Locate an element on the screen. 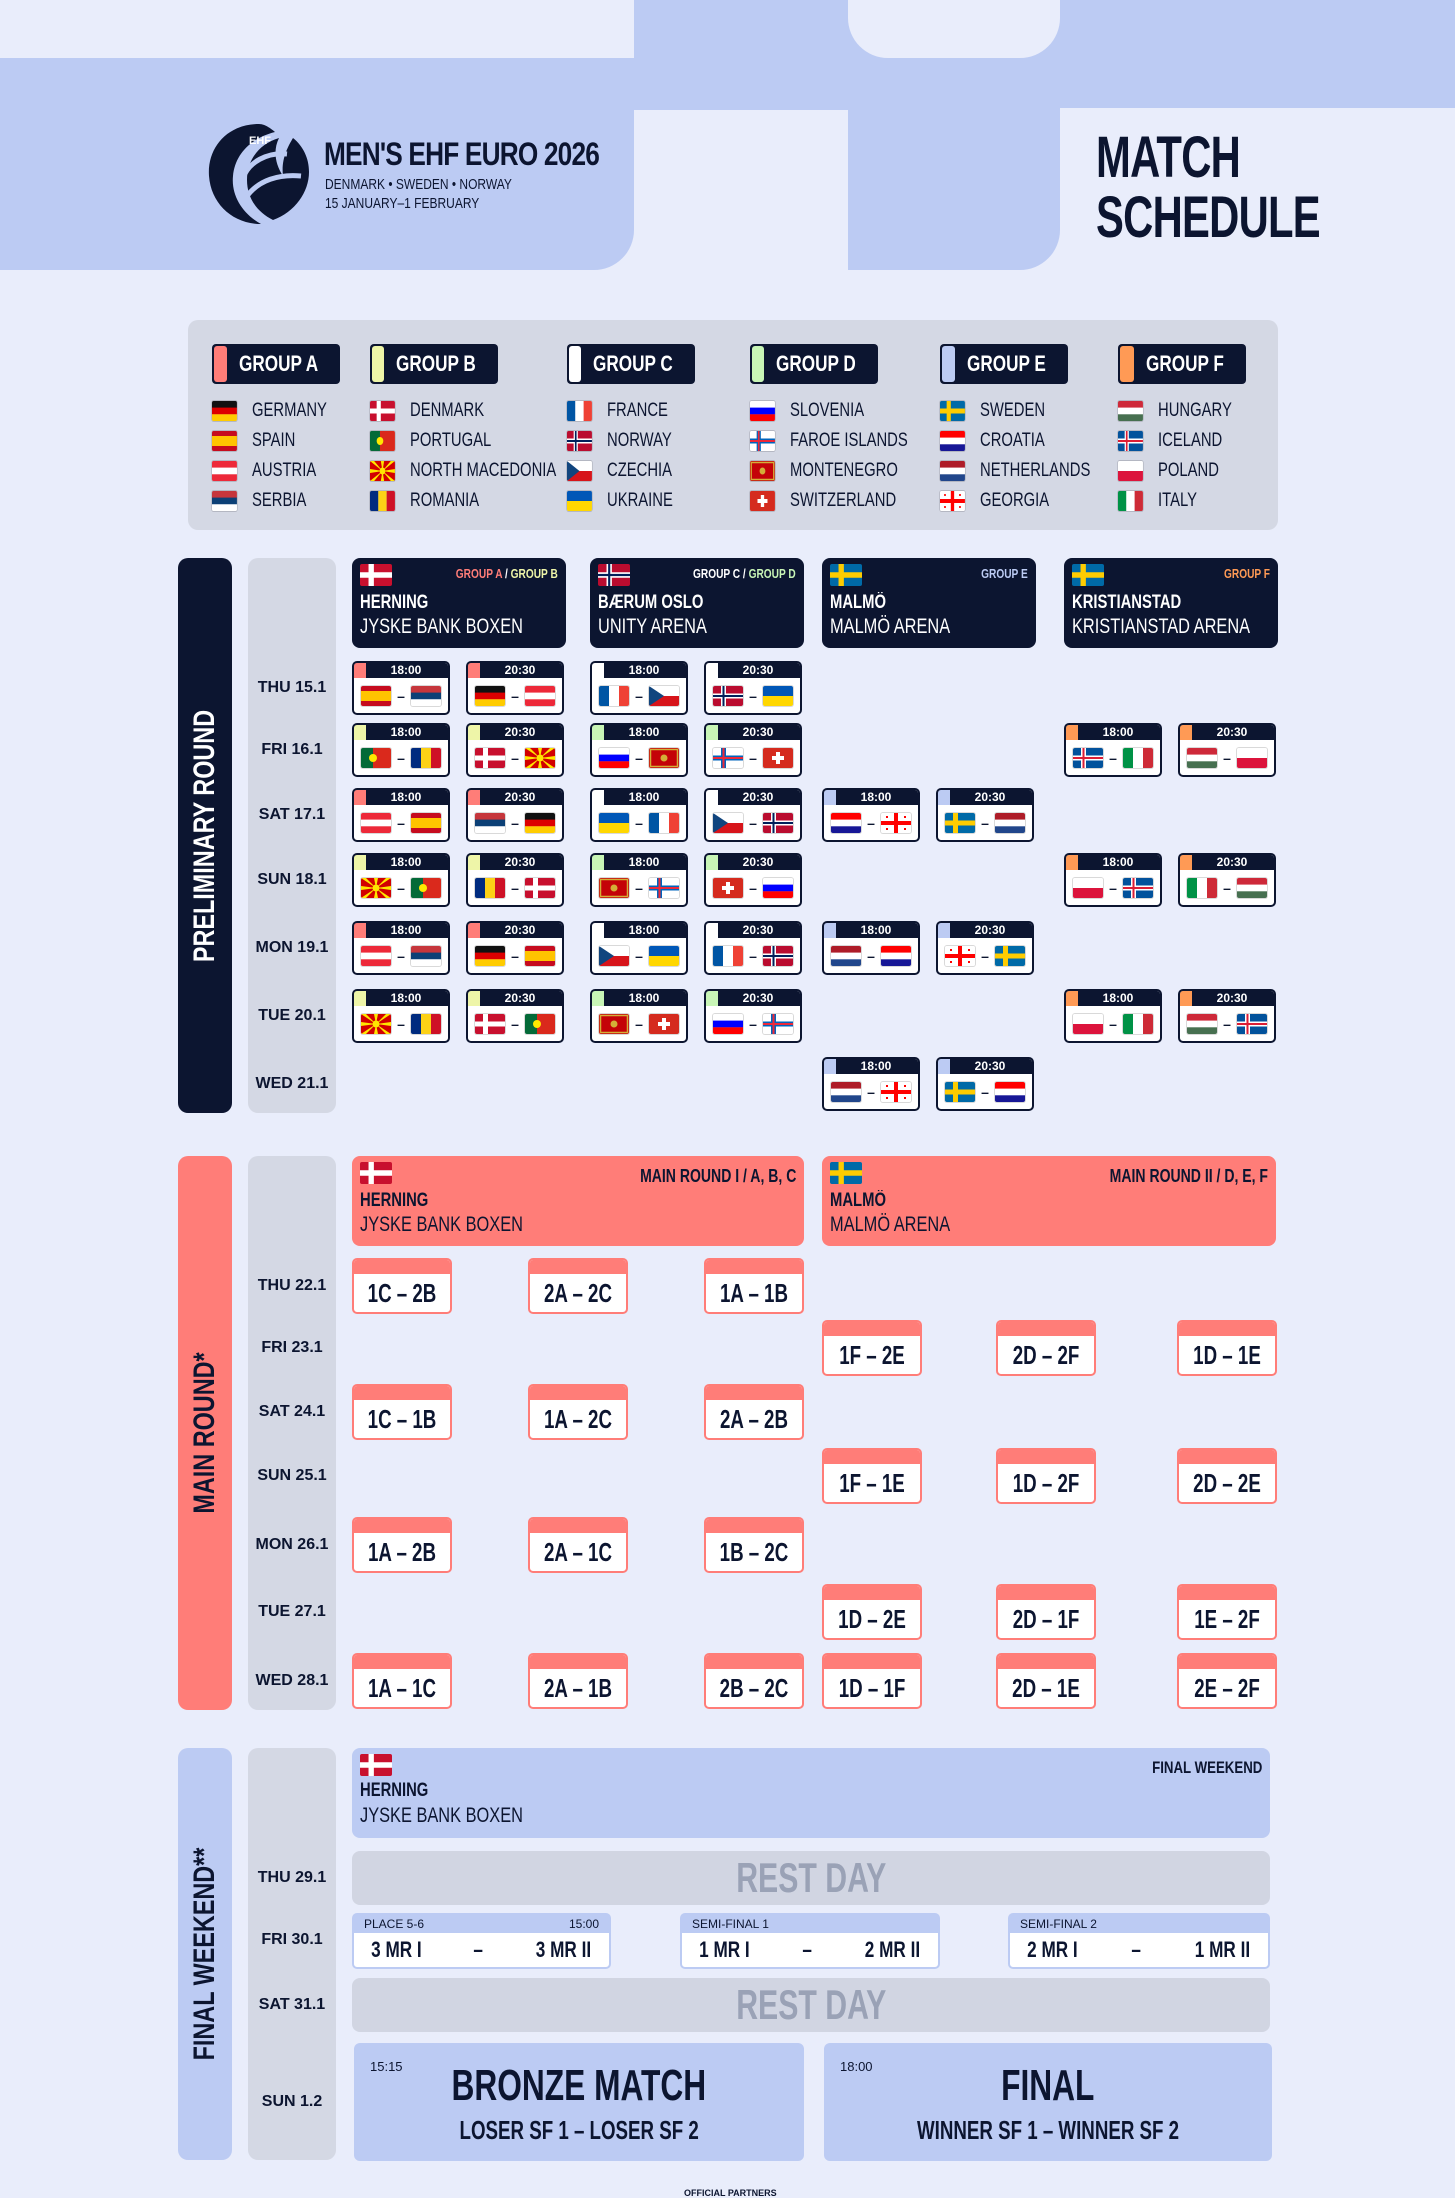  main-round-match: 2A – 1B is located at coordinates (578, 1681).